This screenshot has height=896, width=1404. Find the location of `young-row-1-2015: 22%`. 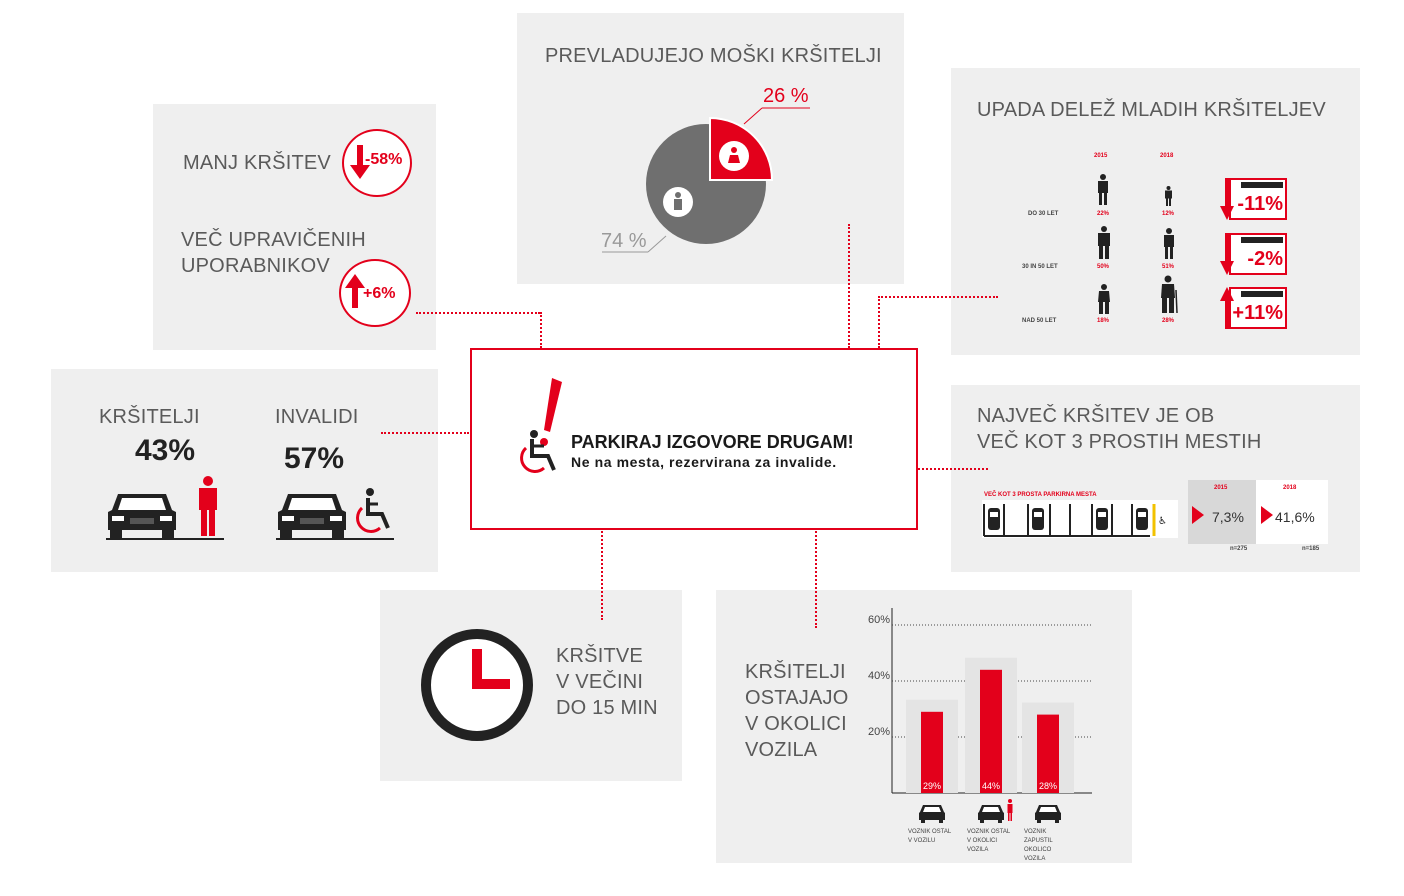

young-row-1-2015: 22% is located at coordinates (1103, 214).